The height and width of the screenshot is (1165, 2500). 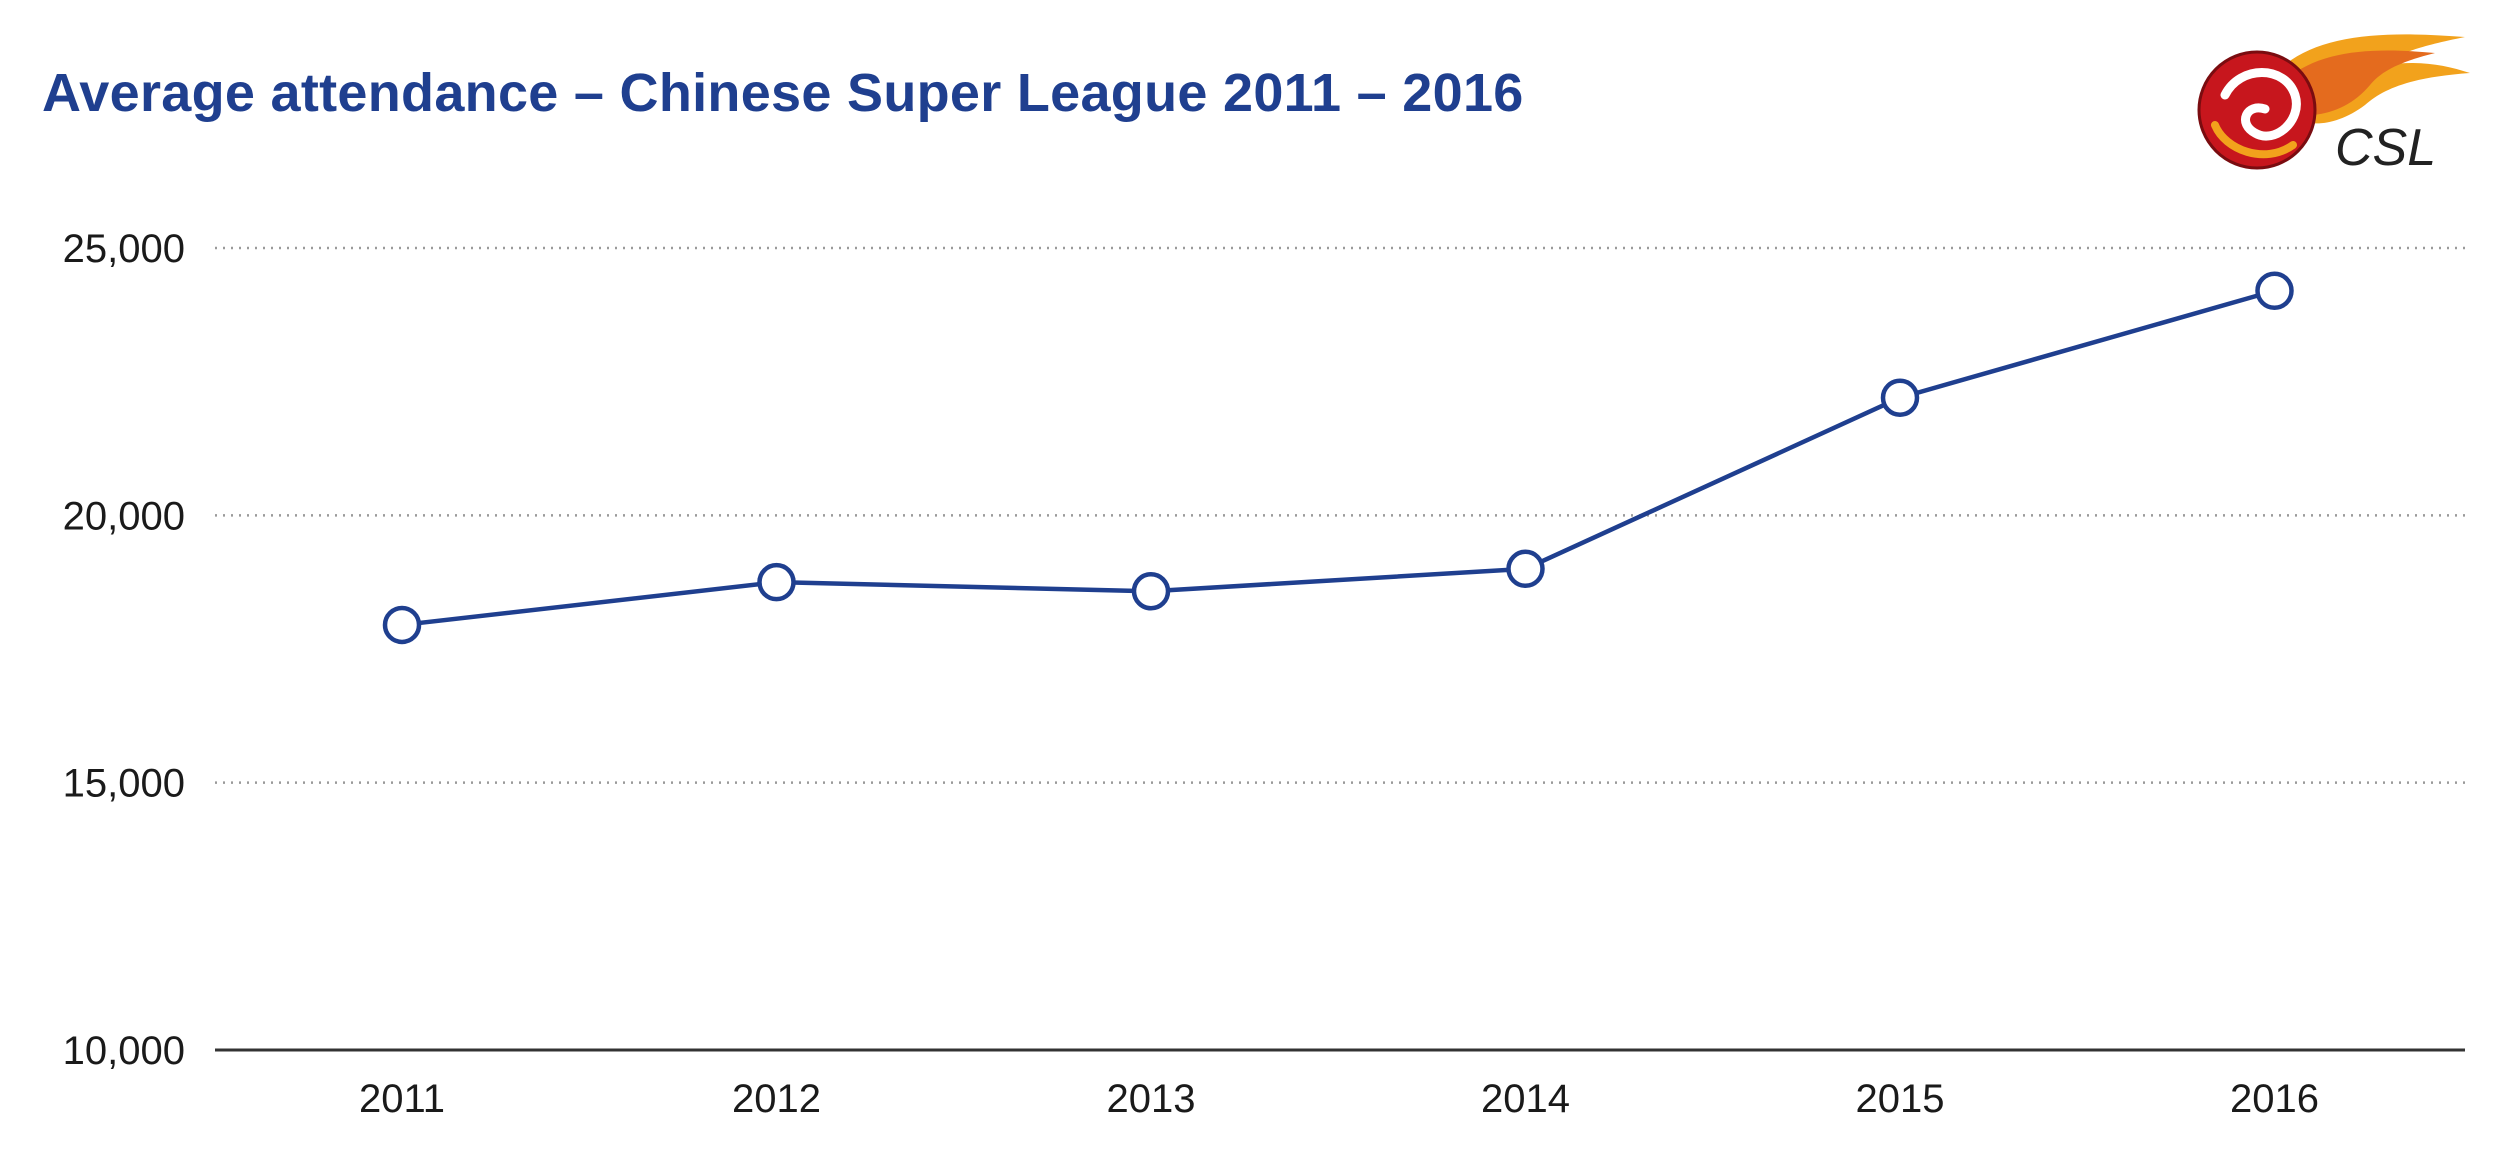 What do you see at coordinates (776, 1099) in the screenshot?
I see `x-tick-label: 2012` at bounding box center [776, 1099].